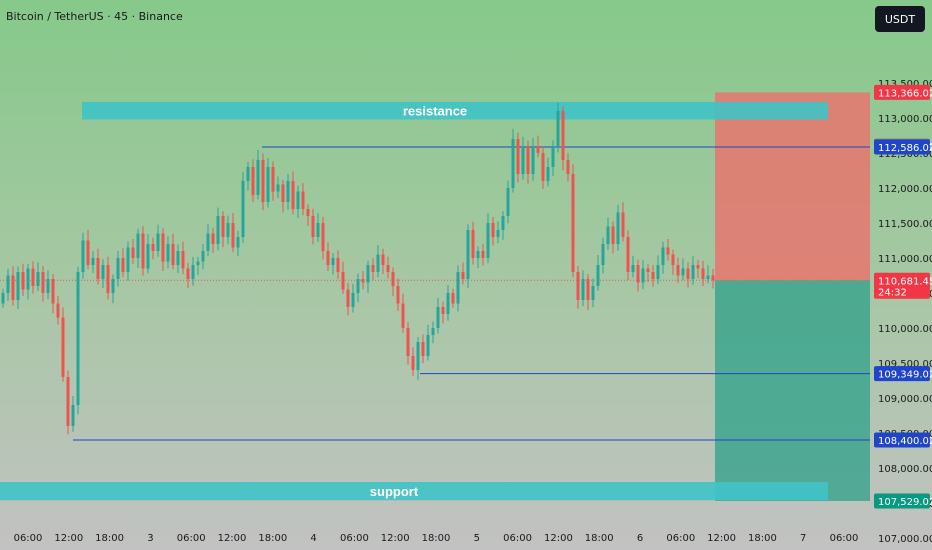 Image resolution: width=932 pixels, height=550 pixels. What do you see at coordinates (792, 390) in the screenshot?
I see `take-profit-box` at bounding box center [792, 390].